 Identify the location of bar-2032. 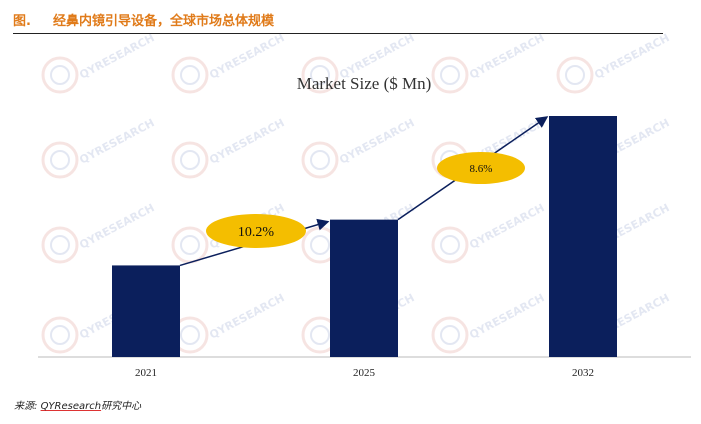
(583, 236).